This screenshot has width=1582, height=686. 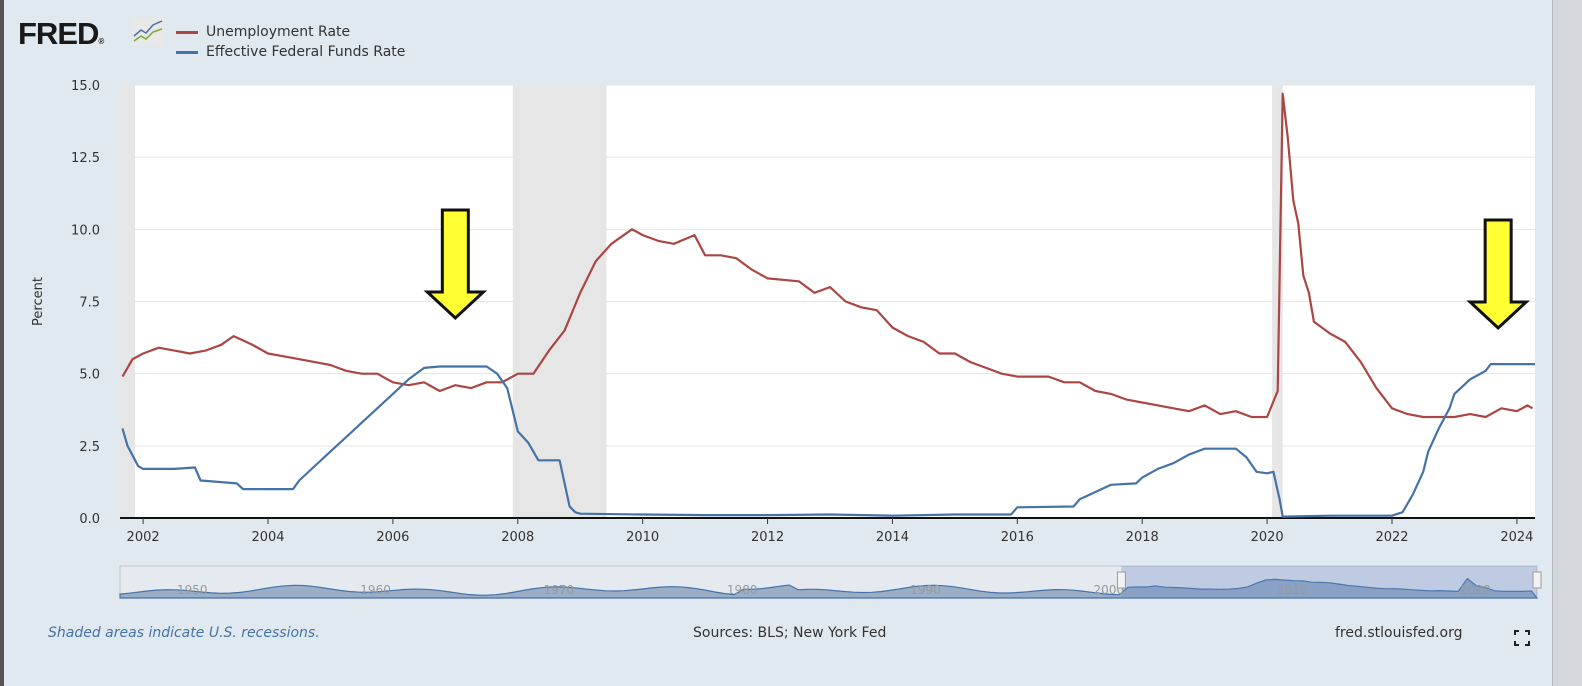 I want to click on x-tick-label: 2024, so click(x=1516, y=537).